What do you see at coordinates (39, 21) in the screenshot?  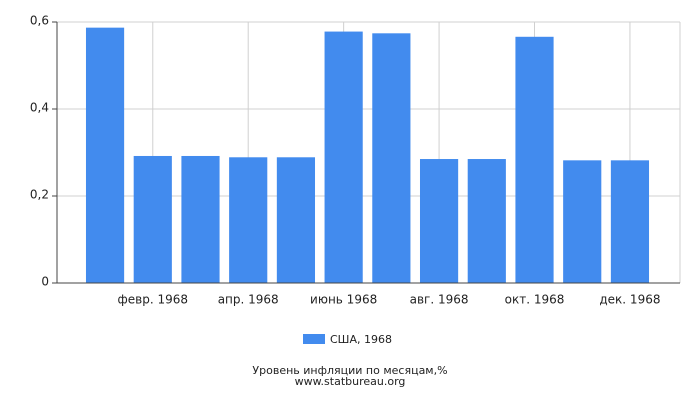 I see `y-tick-label: 0,6` at bounding box center [39, 21].